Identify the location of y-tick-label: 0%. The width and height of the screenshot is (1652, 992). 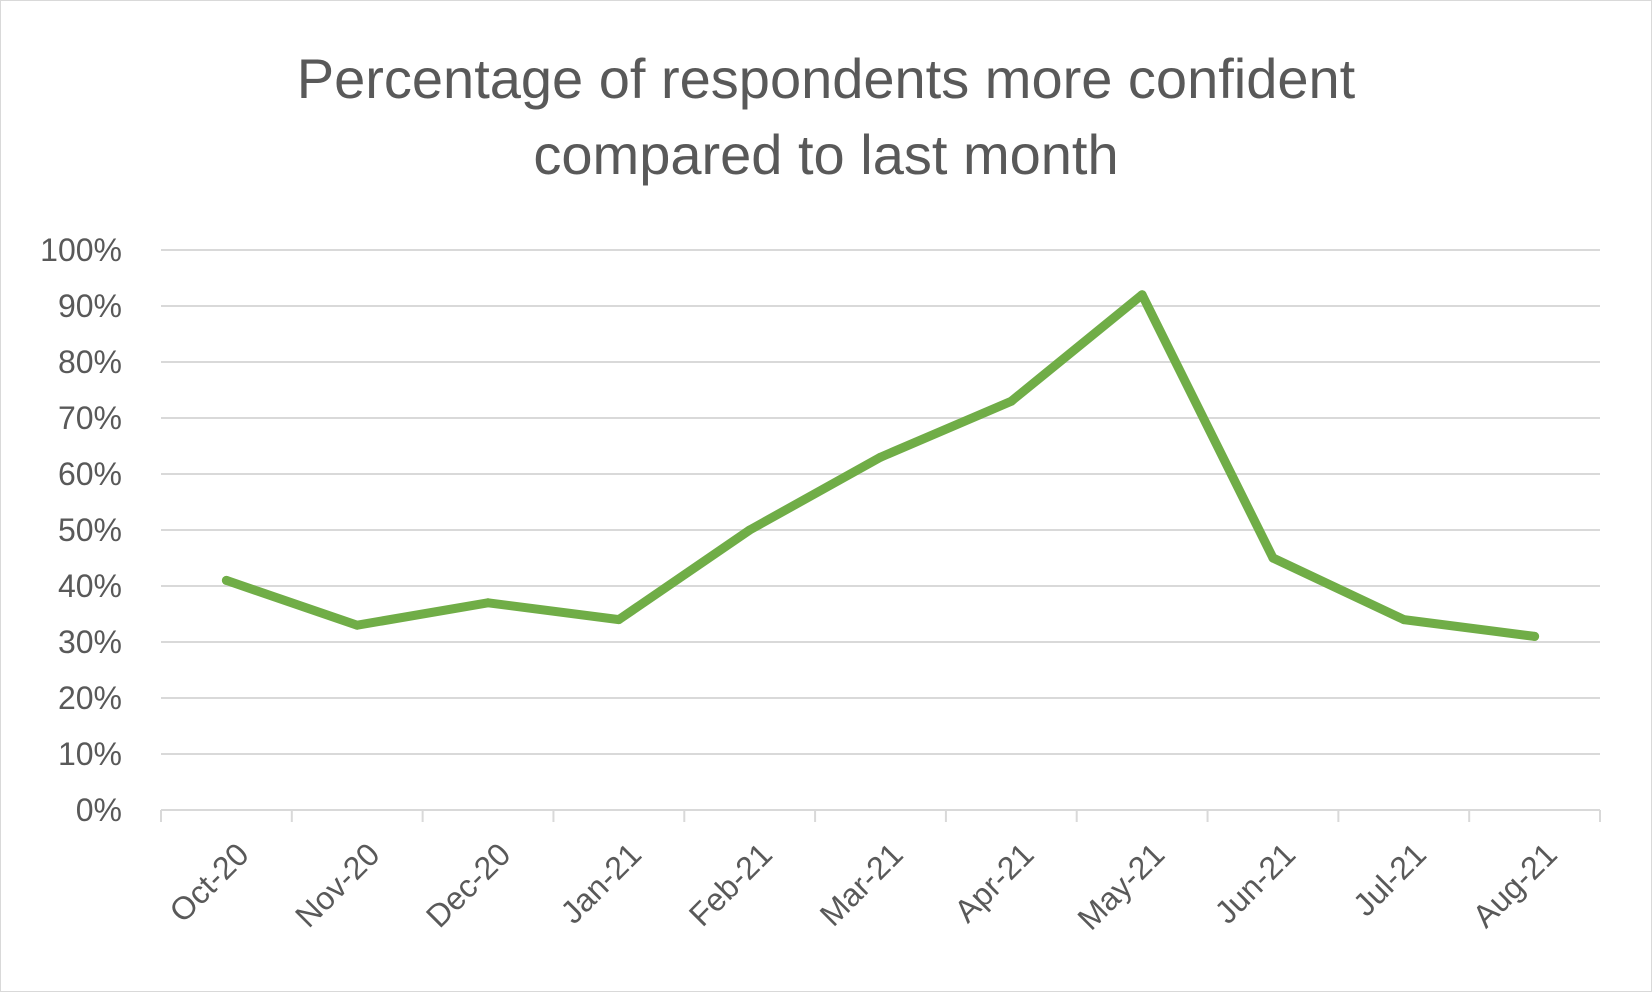
(99, 810).